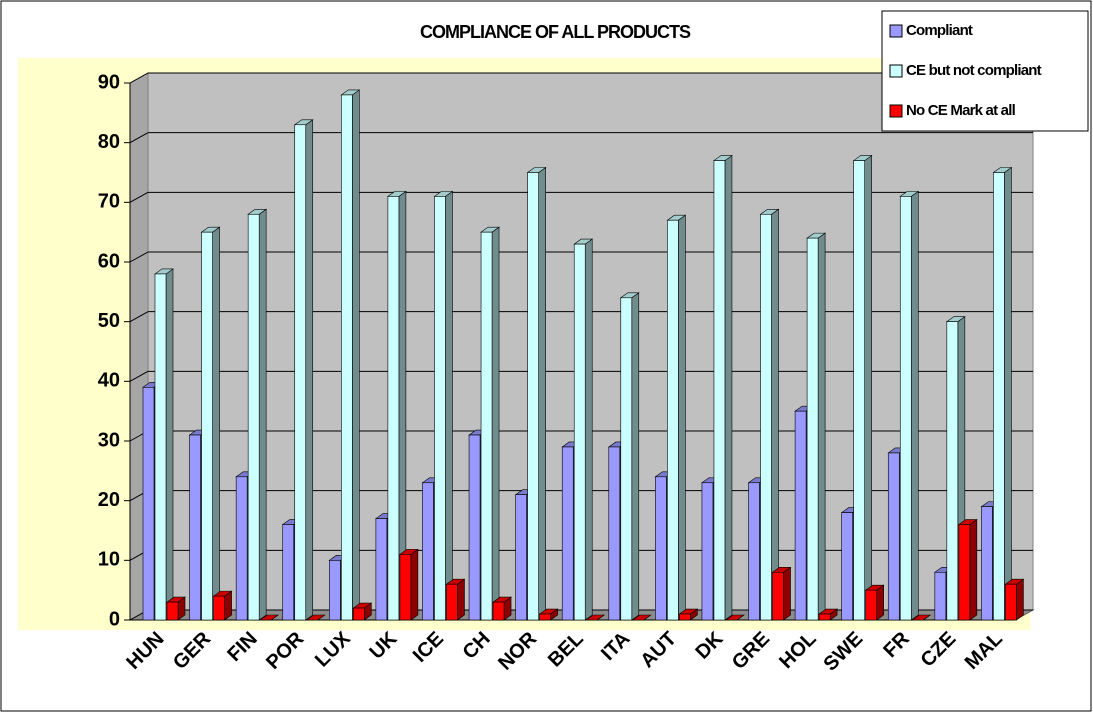 The image size is (1093, 718). What do you see at coordinates (961, 110) in the screenshot?
I see `legend-label: No CE Mark at all` at bounding box center [961, 110].